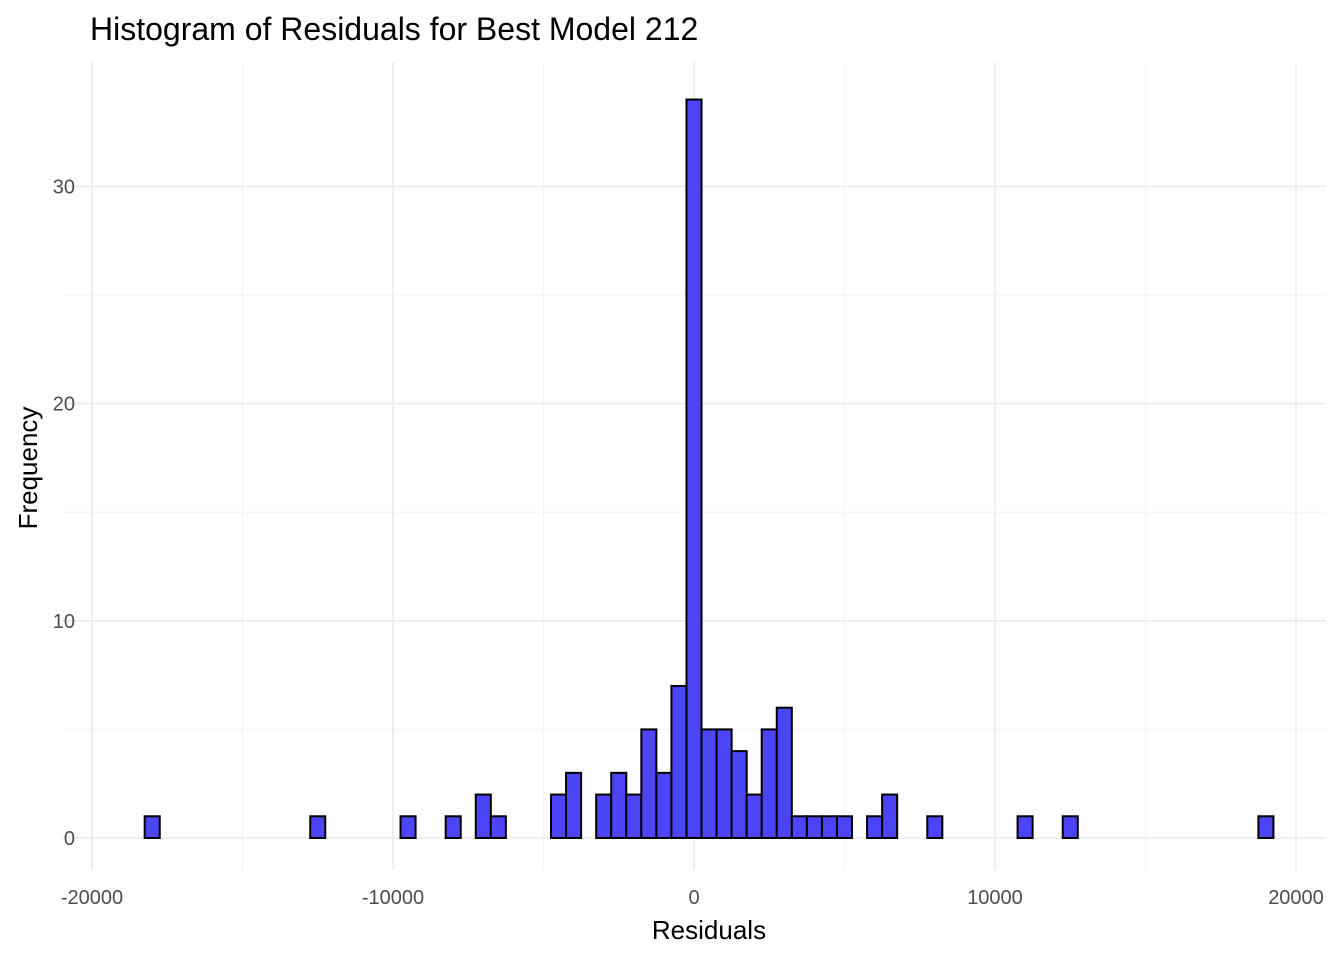 This screenshot has height=960, width=1344. What do you see at coordinates (64, 622) in the screenshot?
I see `y-tick-label: 10` at bounding box center [64, 622].